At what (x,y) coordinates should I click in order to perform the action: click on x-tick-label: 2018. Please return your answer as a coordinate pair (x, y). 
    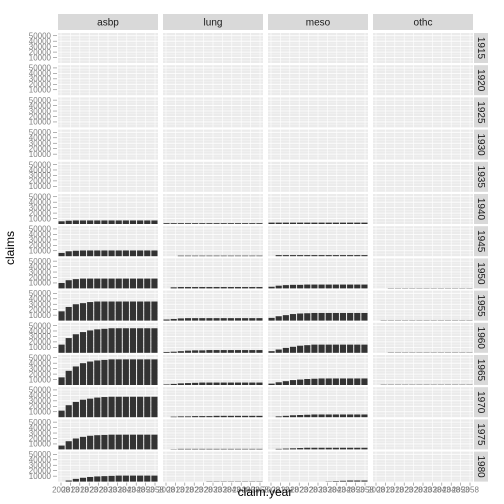
    Looking at the image, I should click on (290, 490).